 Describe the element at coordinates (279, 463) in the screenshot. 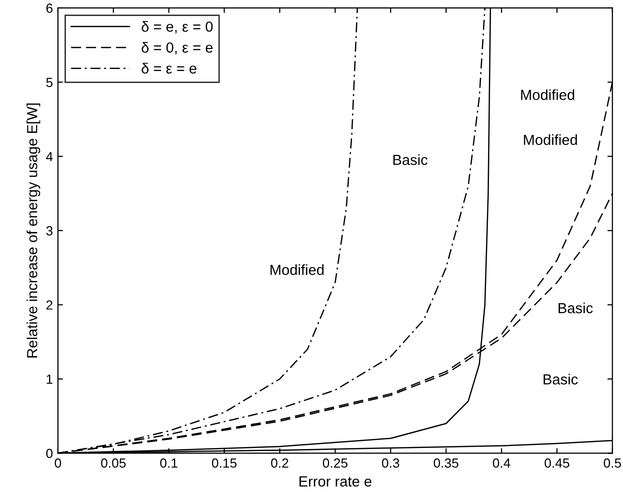

I see `x-tick-label: 0.2` at that location.